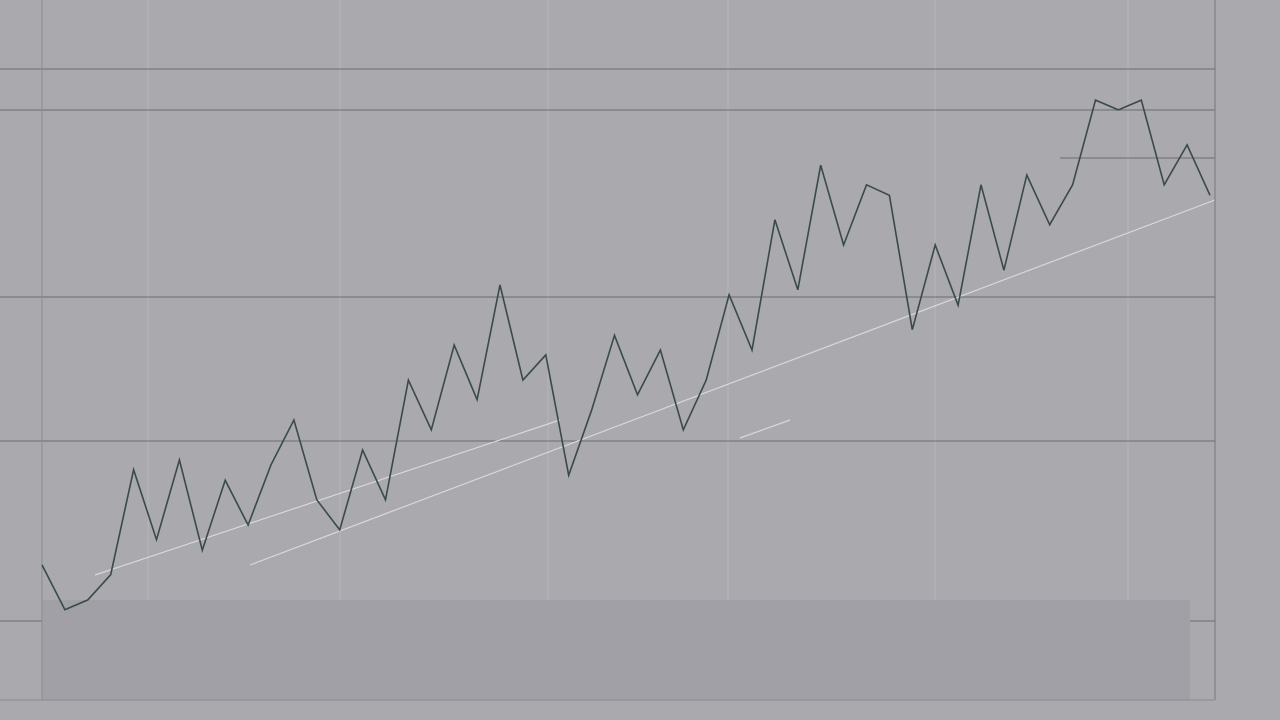  I want to click on volume-area, so click(616, 650).